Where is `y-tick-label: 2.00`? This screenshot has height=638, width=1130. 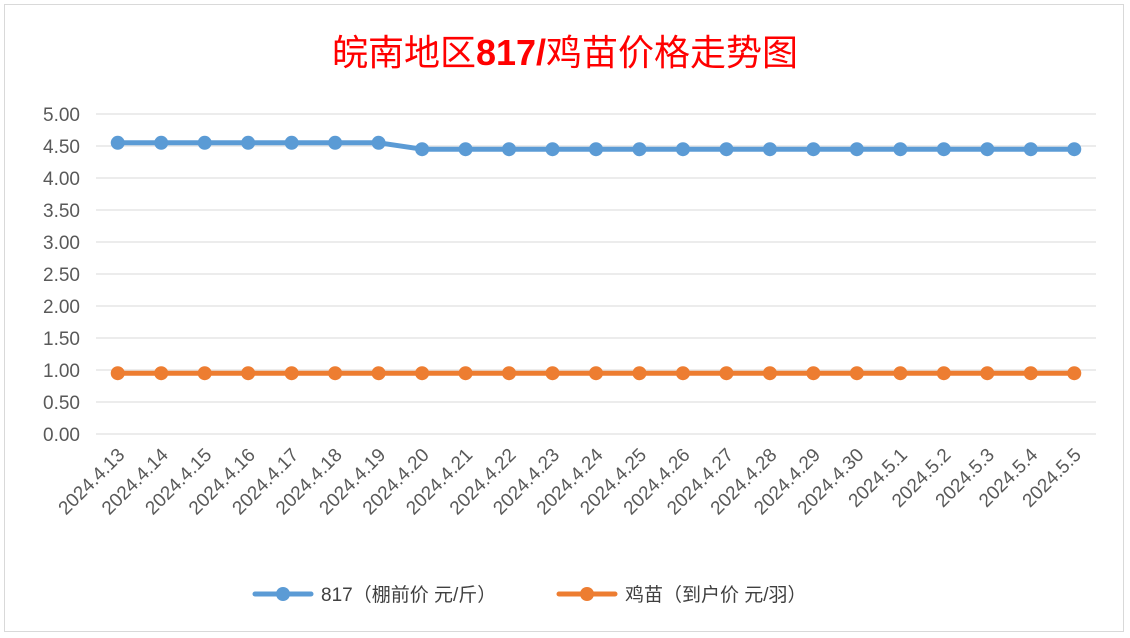 y-tick-label: 2.00 is located at coordinates (61, 307).